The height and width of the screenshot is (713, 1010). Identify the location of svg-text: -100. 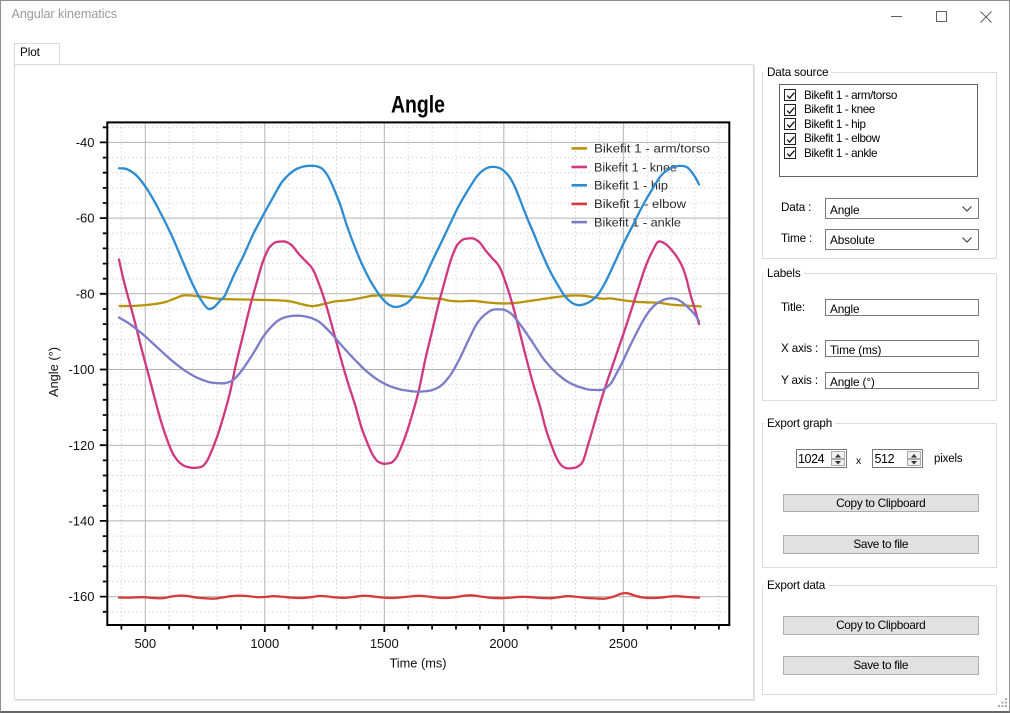
(81, 369).